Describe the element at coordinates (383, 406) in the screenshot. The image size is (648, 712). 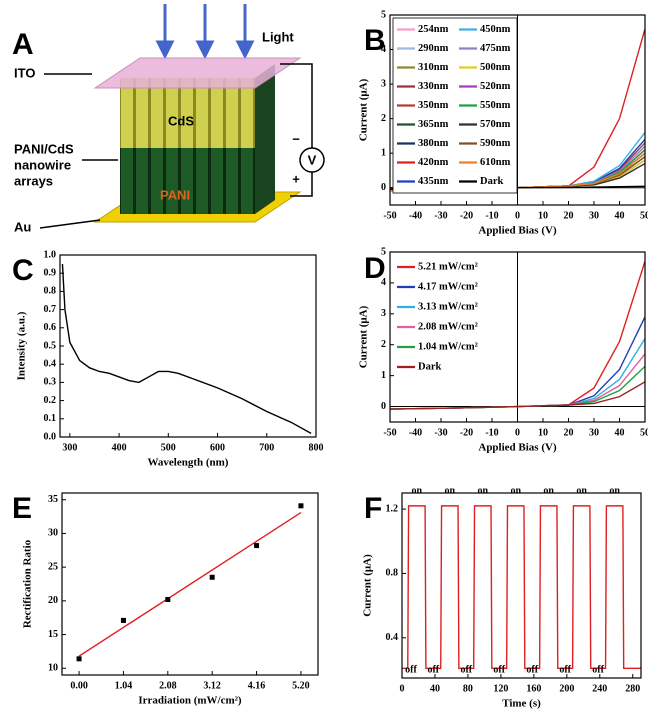
I see `y-tick-label: 0` at that location.